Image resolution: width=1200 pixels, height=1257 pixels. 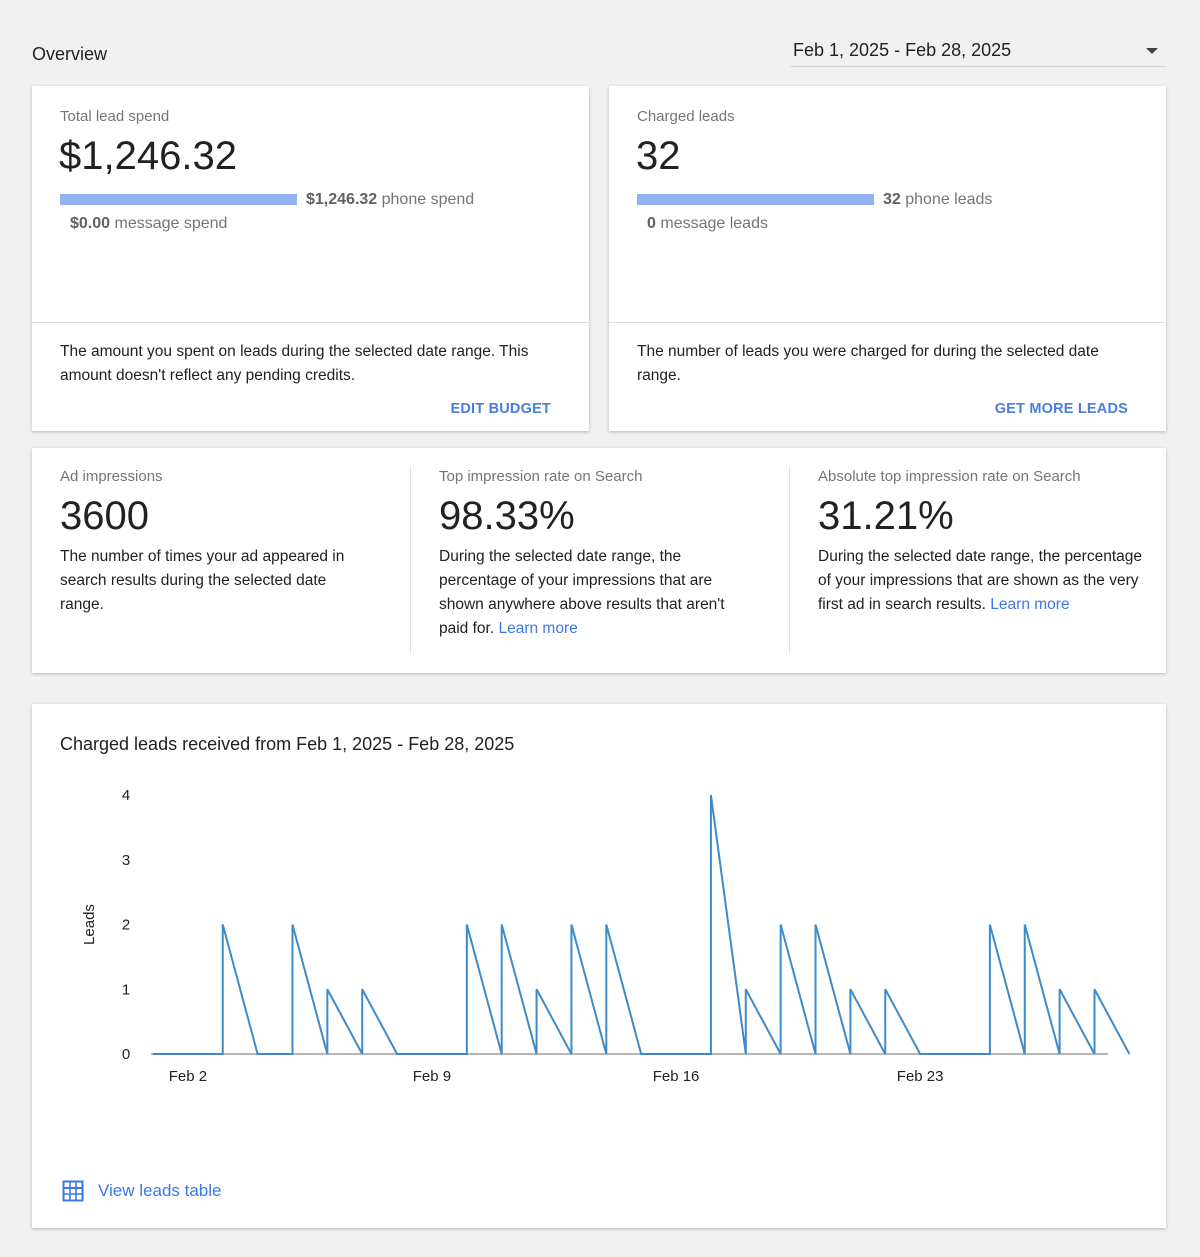 What do you see at coordinates (126, 989) in the screenshot?
I see `y-tick-label: 1` at bounding box center [126, 989].